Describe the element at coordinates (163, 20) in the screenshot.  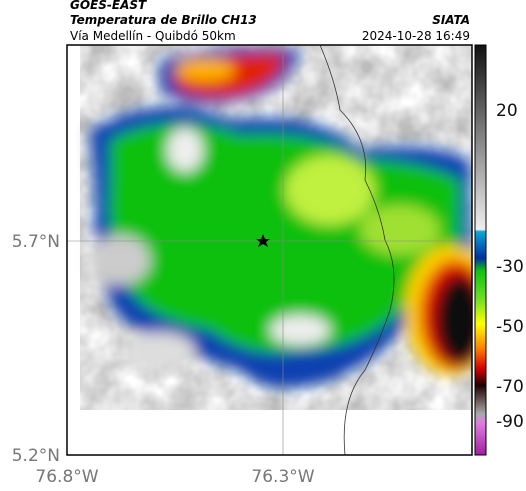
I see `title: Temperatura de Brillo CH13` at that location.